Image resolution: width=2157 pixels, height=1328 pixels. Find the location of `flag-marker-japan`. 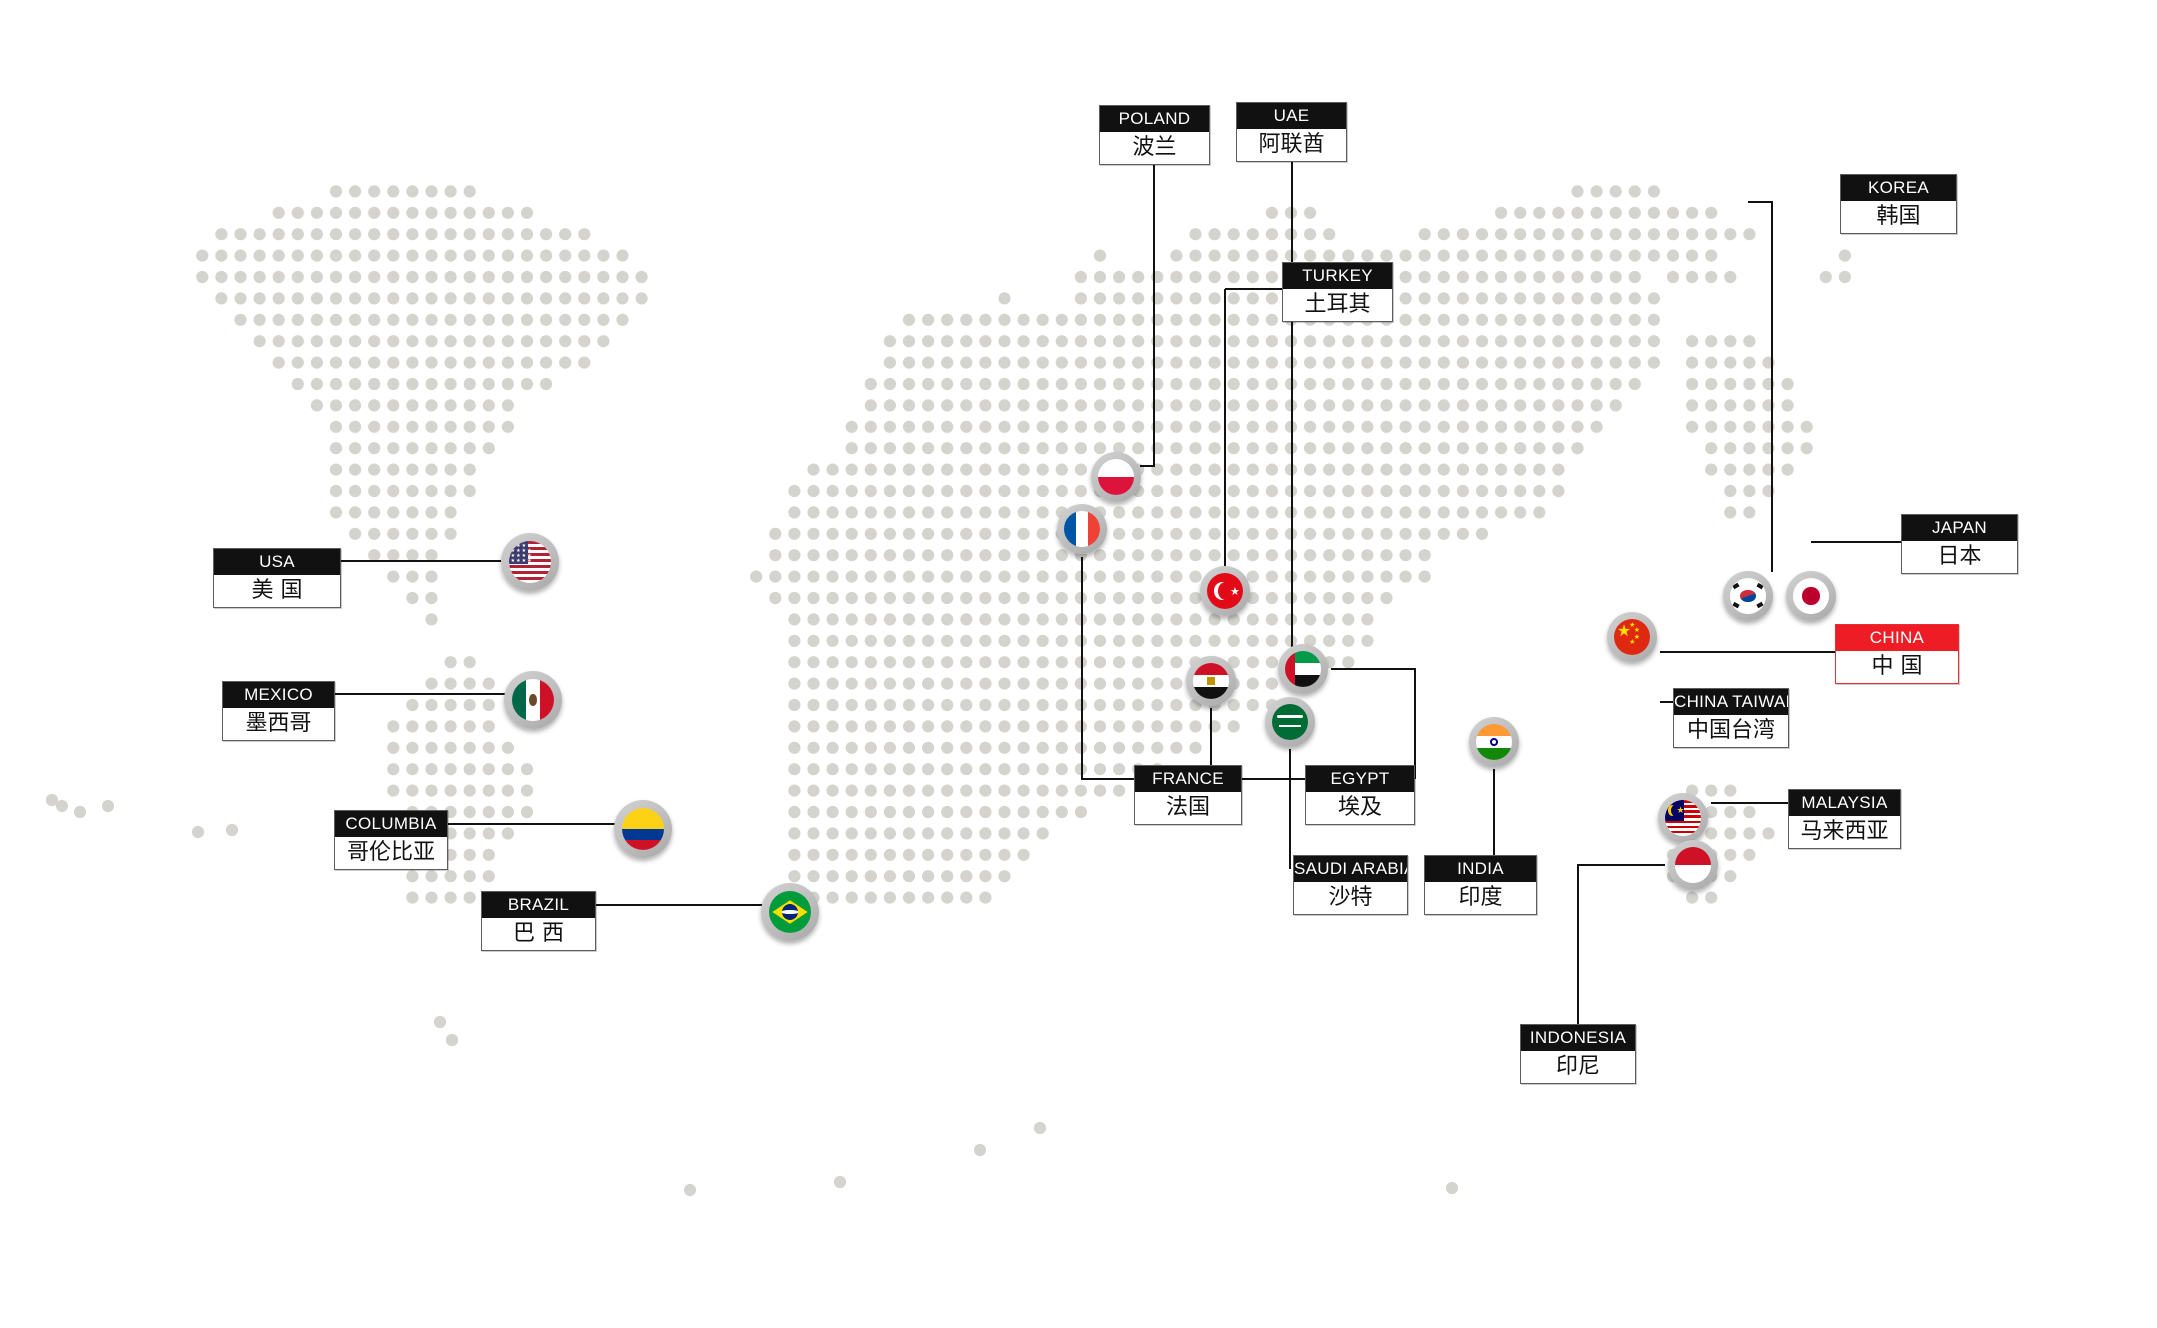

flag-marker-japan is located at coordinates (1811, 596).